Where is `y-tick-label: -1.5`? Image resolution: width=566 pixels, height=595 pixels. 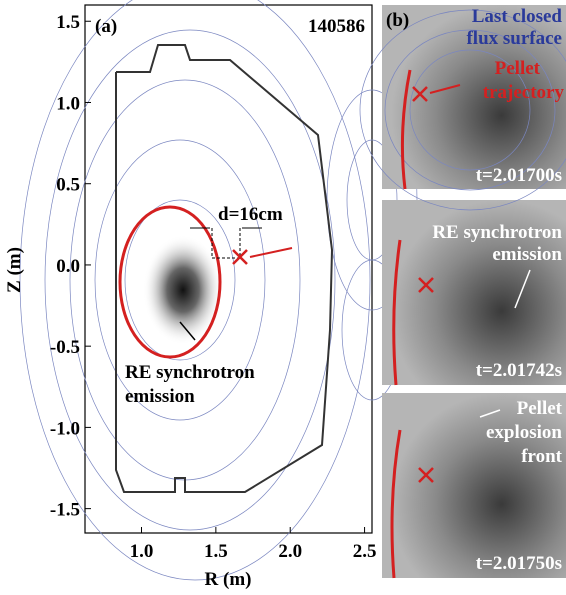 y-tick-label: -1.5 is located at coordinates (65, 510).